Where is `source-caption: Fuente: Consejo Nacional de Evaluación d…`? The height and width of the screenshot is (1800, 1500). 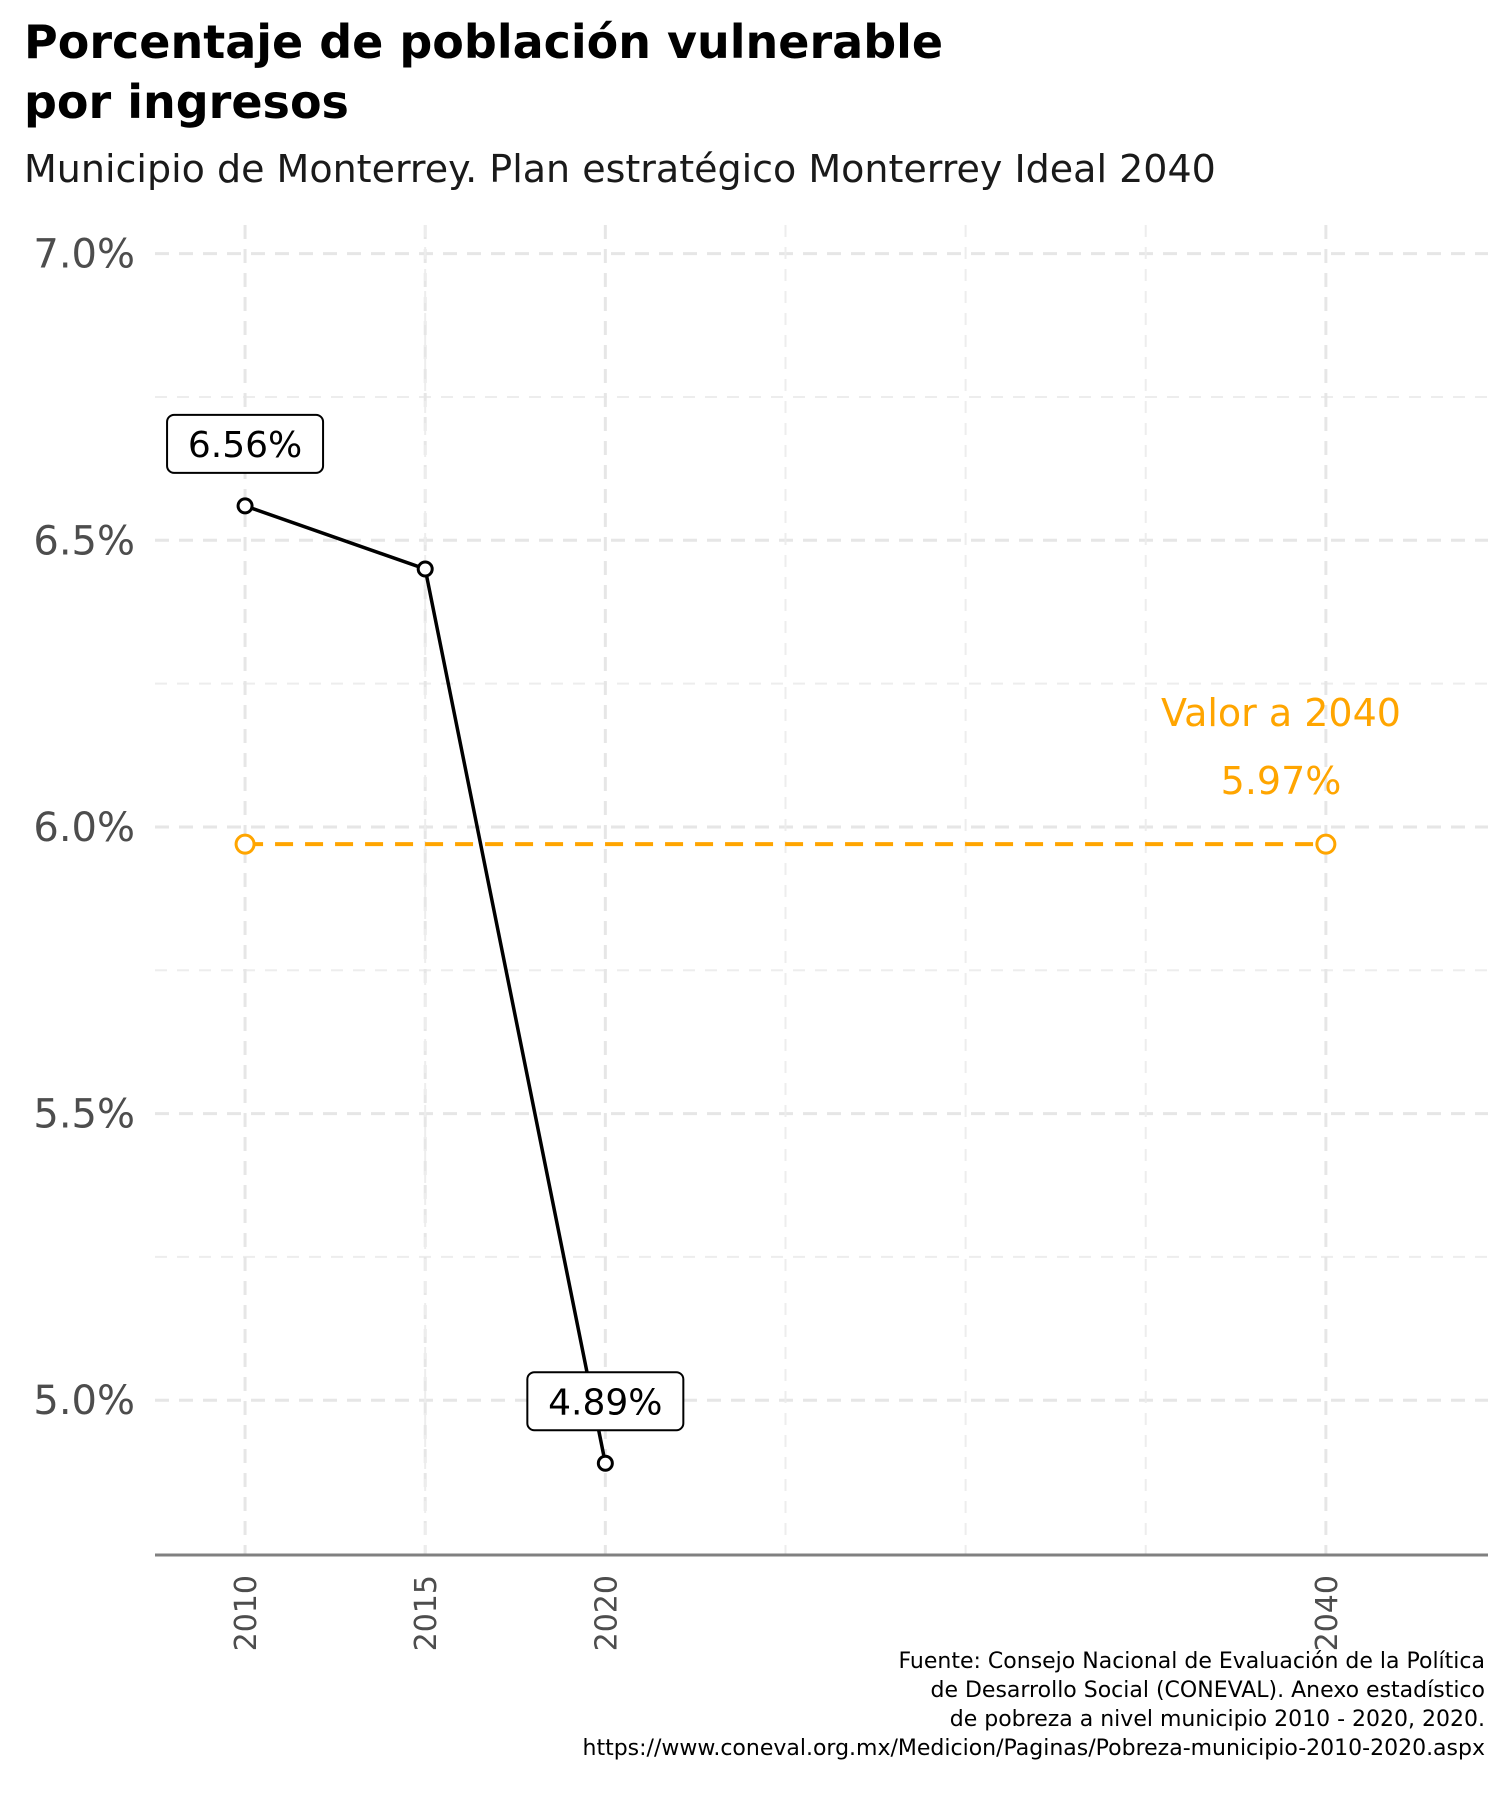
source-caption: Fuente: Consejo Nacional de Evaluación d… is located at coordinates (1034, 1705).